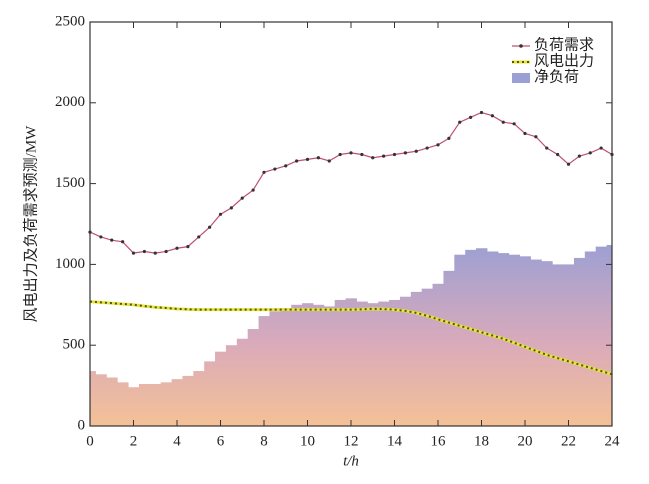 The width and height of the screenshot is (649, 484). Describe the element at coordinates (613, 441) in the screenshot. I see `x-tick-label: 24` at that location.